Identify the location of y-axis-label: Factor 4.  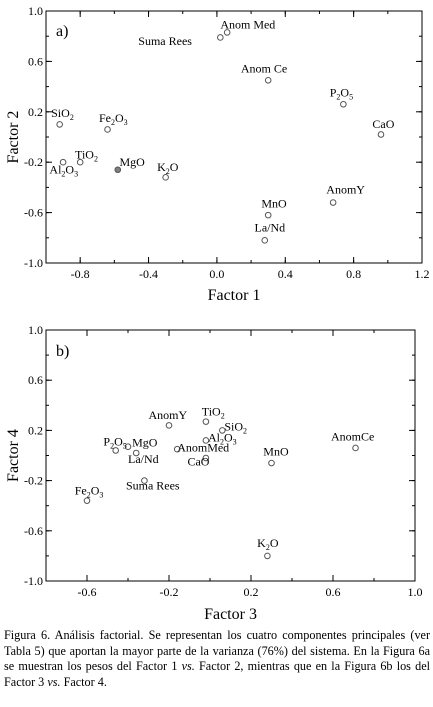
(13, 455).